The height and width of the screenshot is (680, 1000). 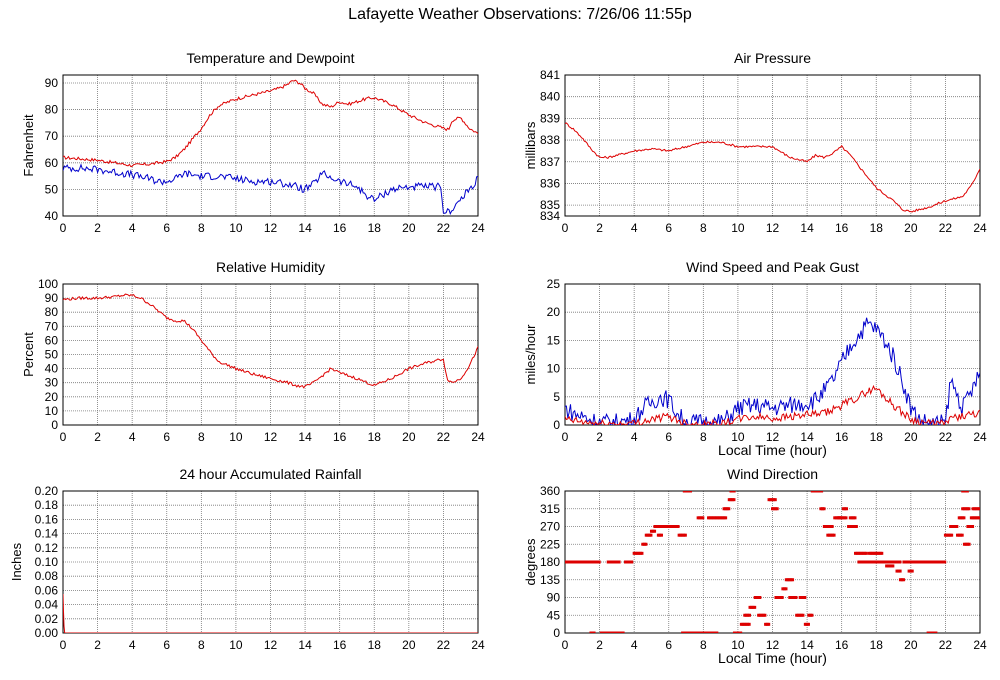 I want to click on y-tick-label: 70, so click(x=52, y=326).